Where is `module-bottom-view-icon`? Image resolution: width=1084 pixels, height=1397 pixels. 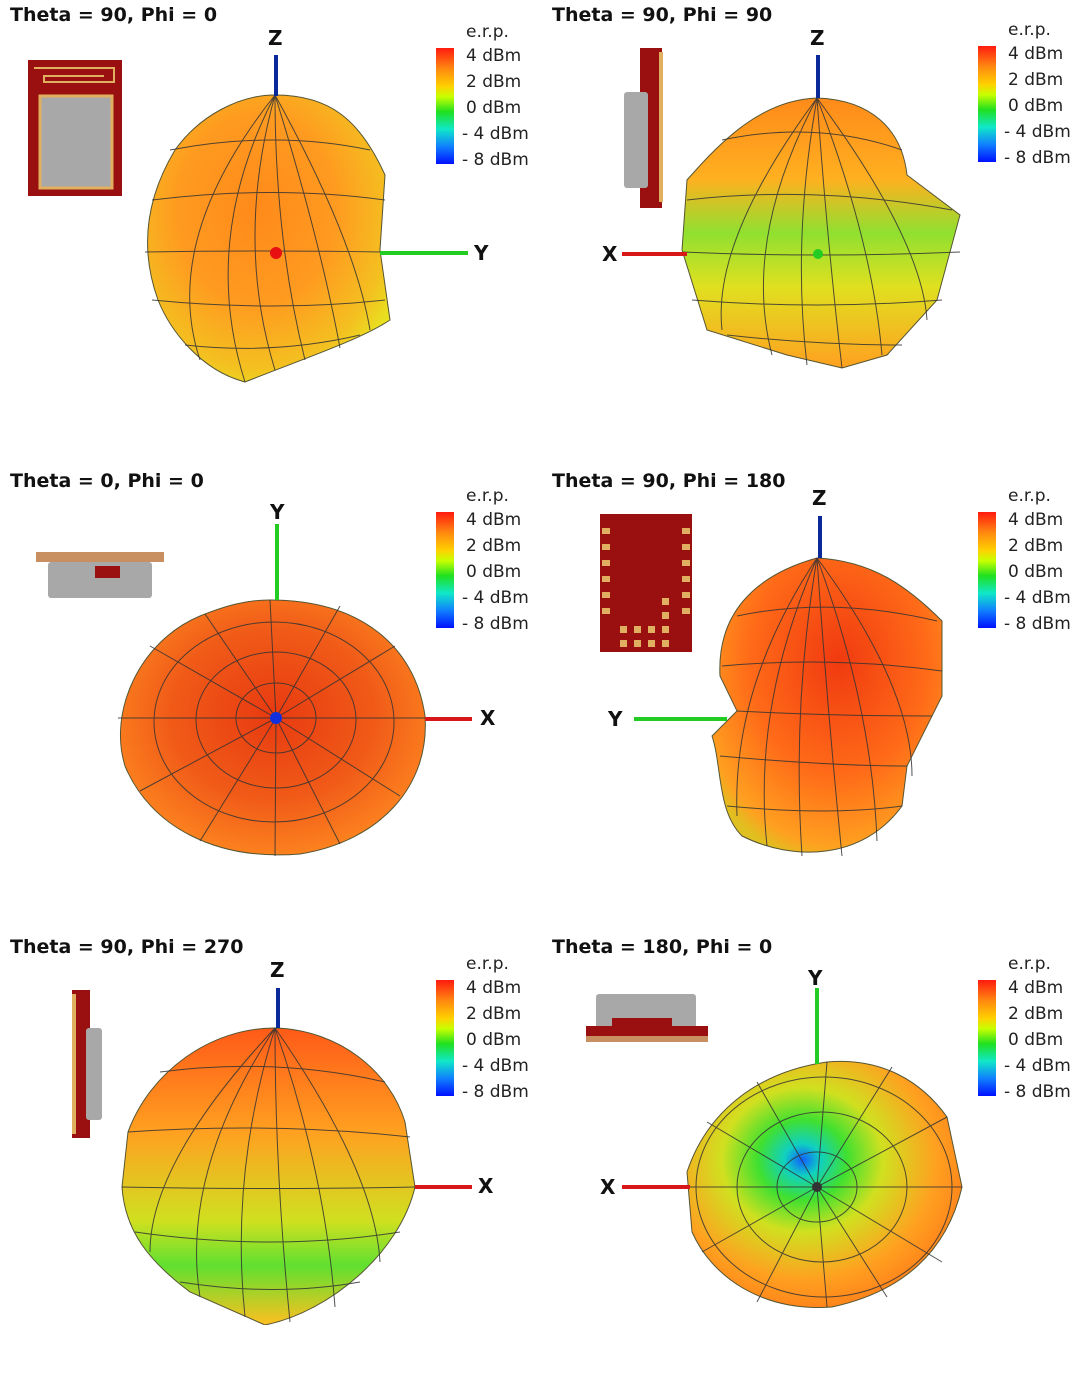
module-bottom-view-icon is located at coordinates (646, 583).